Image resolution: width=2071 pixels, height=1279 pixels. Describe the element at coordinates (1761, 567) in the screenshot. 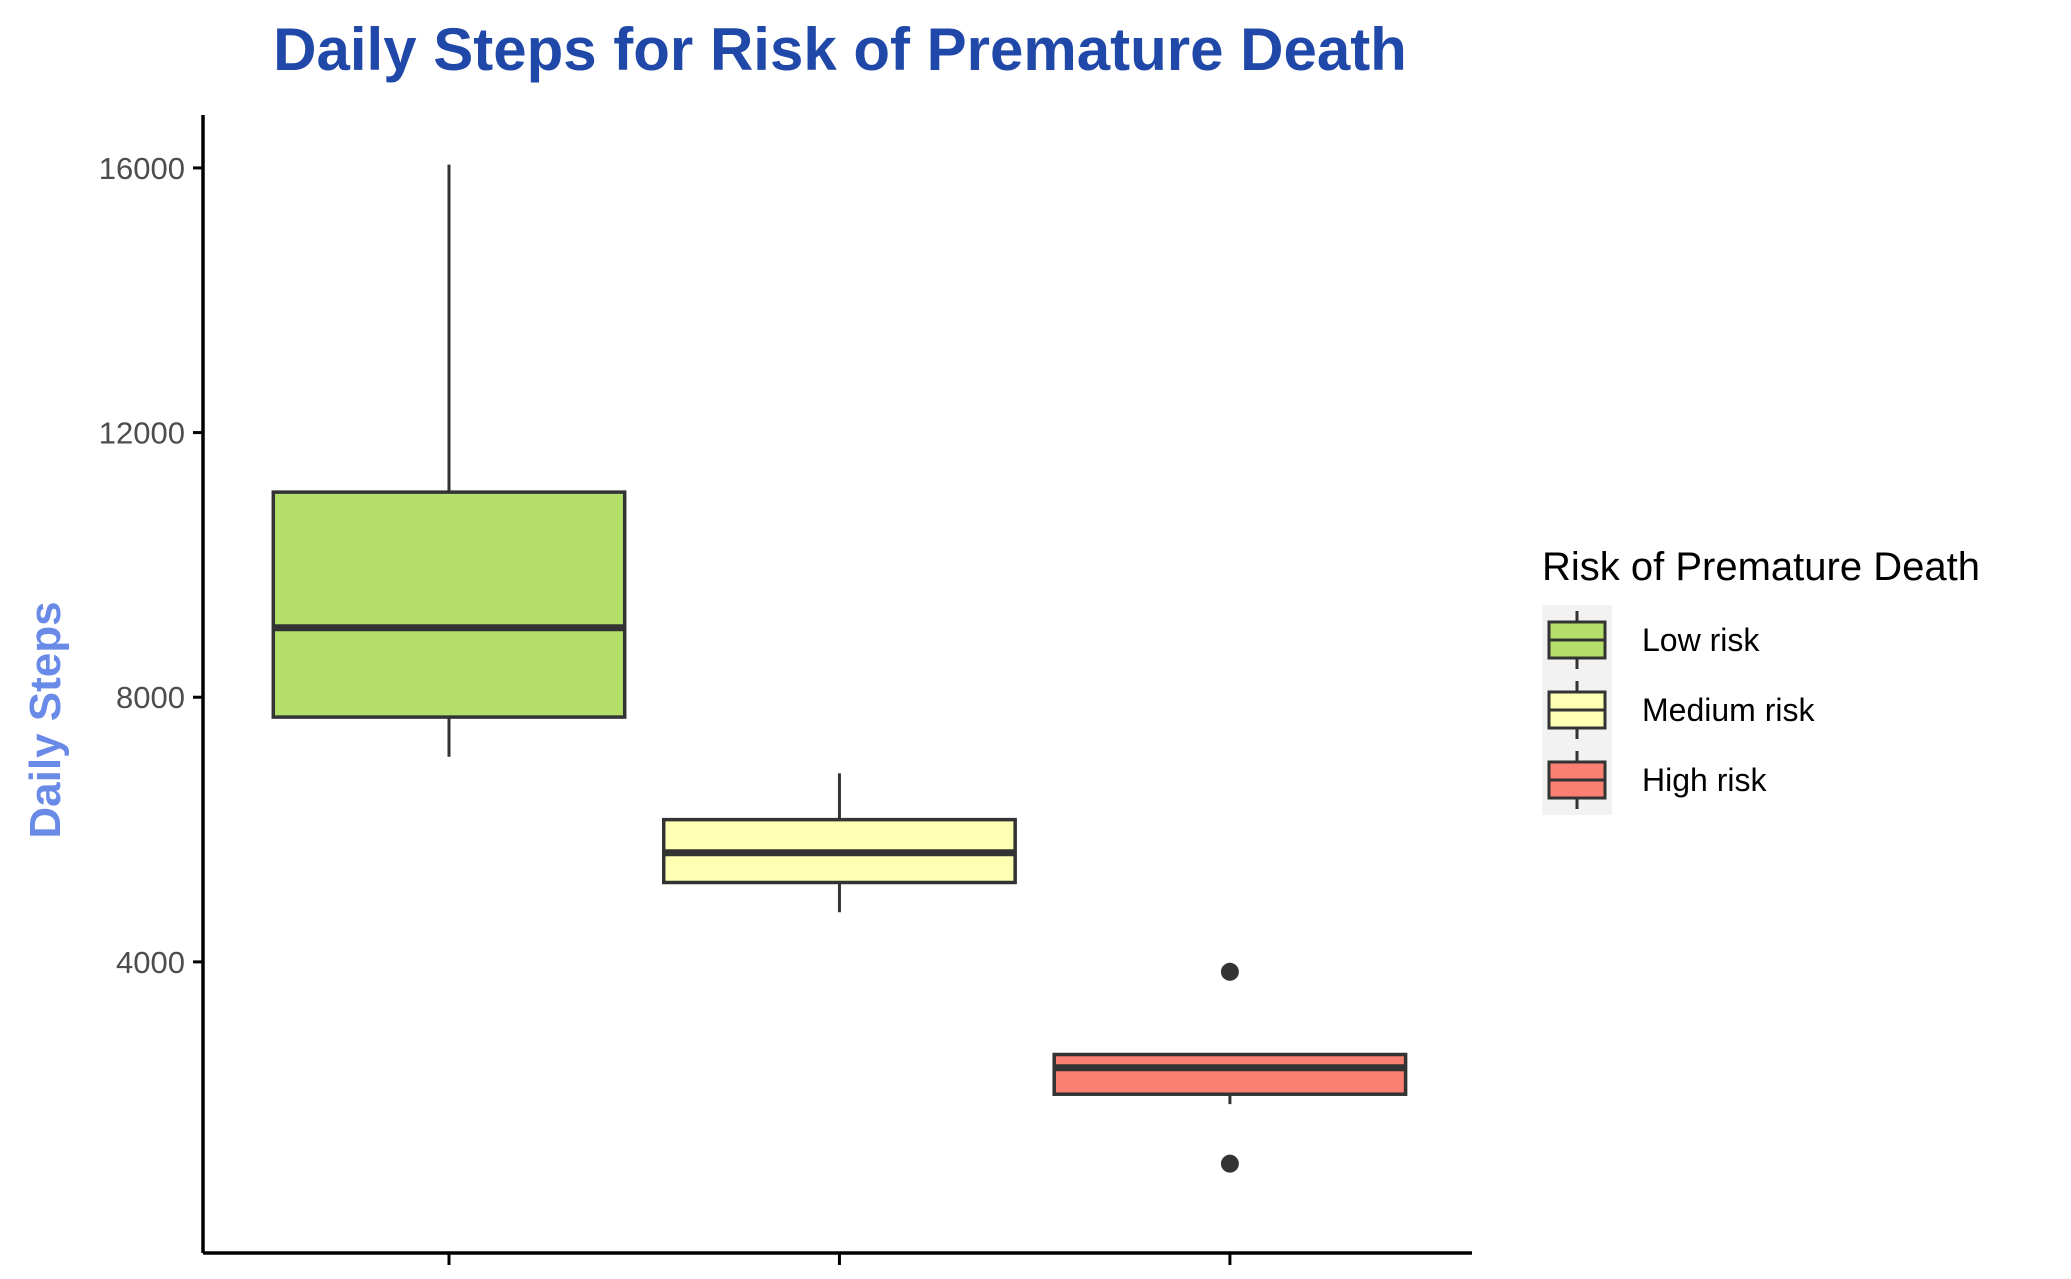

I see `legend-title: Risk of Premature Death` at that location.